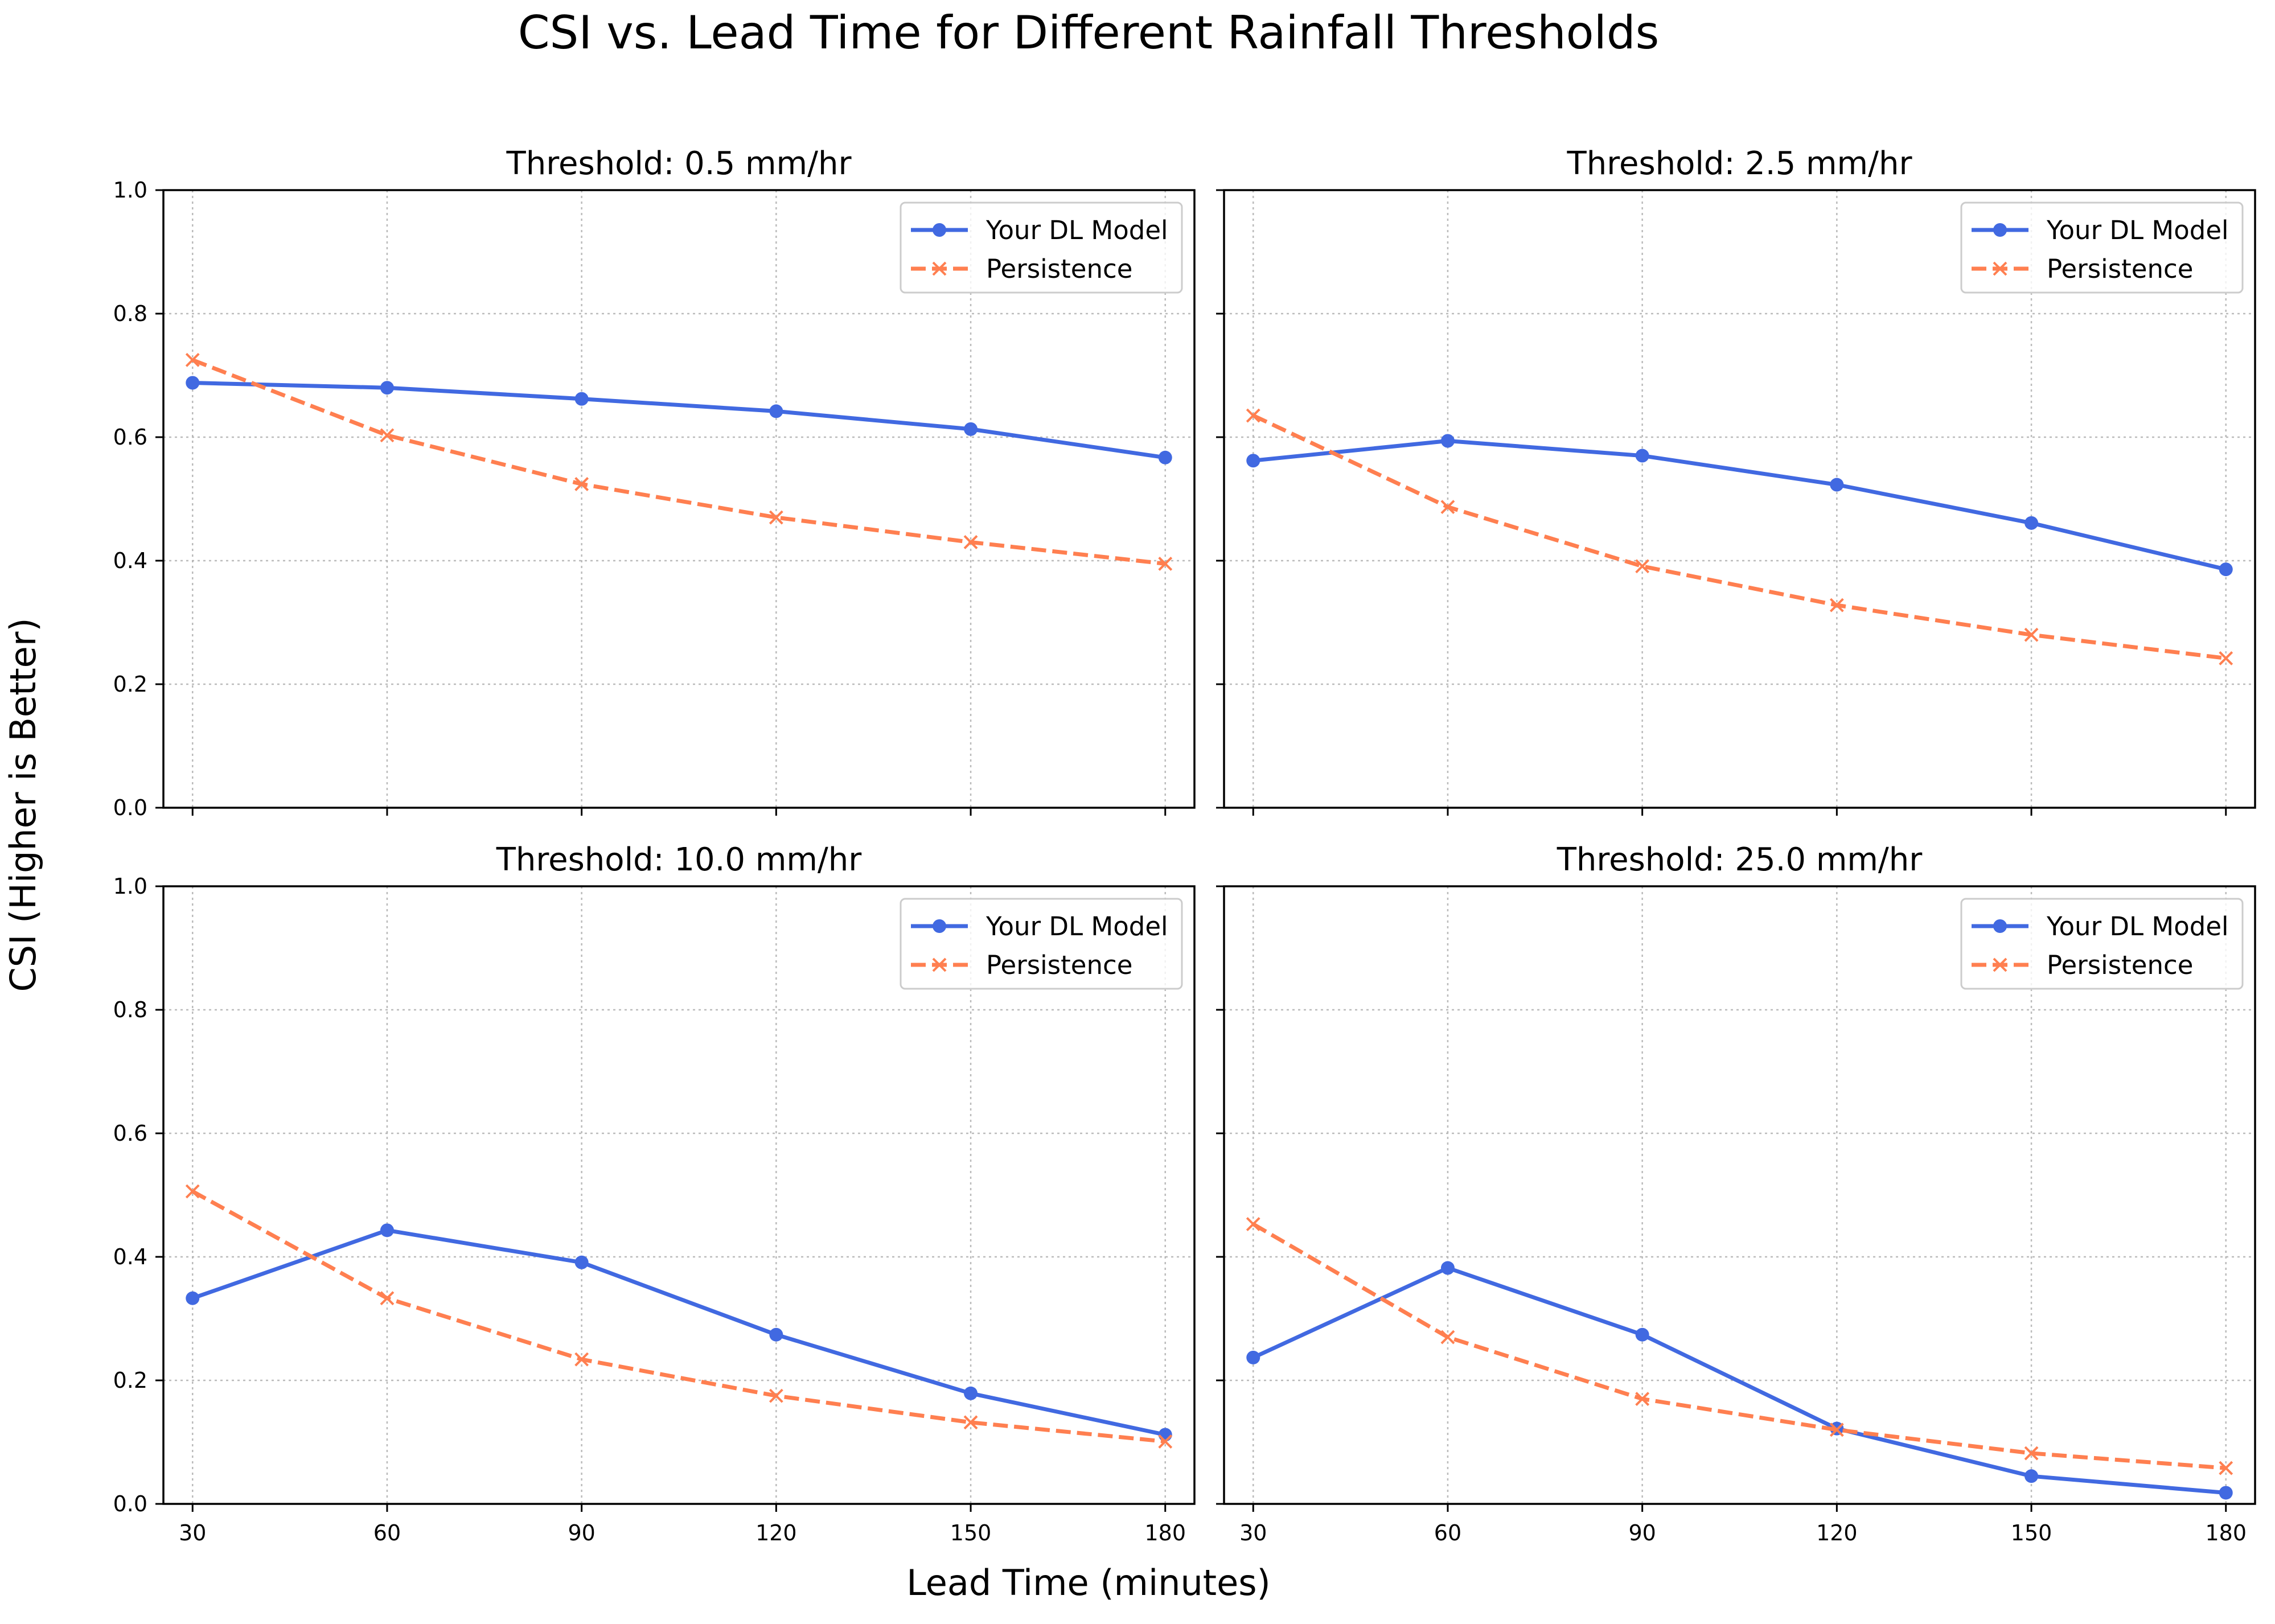 Image resolution: width=2275 pixels, height=1624 pixels. I want to click on panel-title: Threshold: 0.5 mm/hr, so click(679, 164).